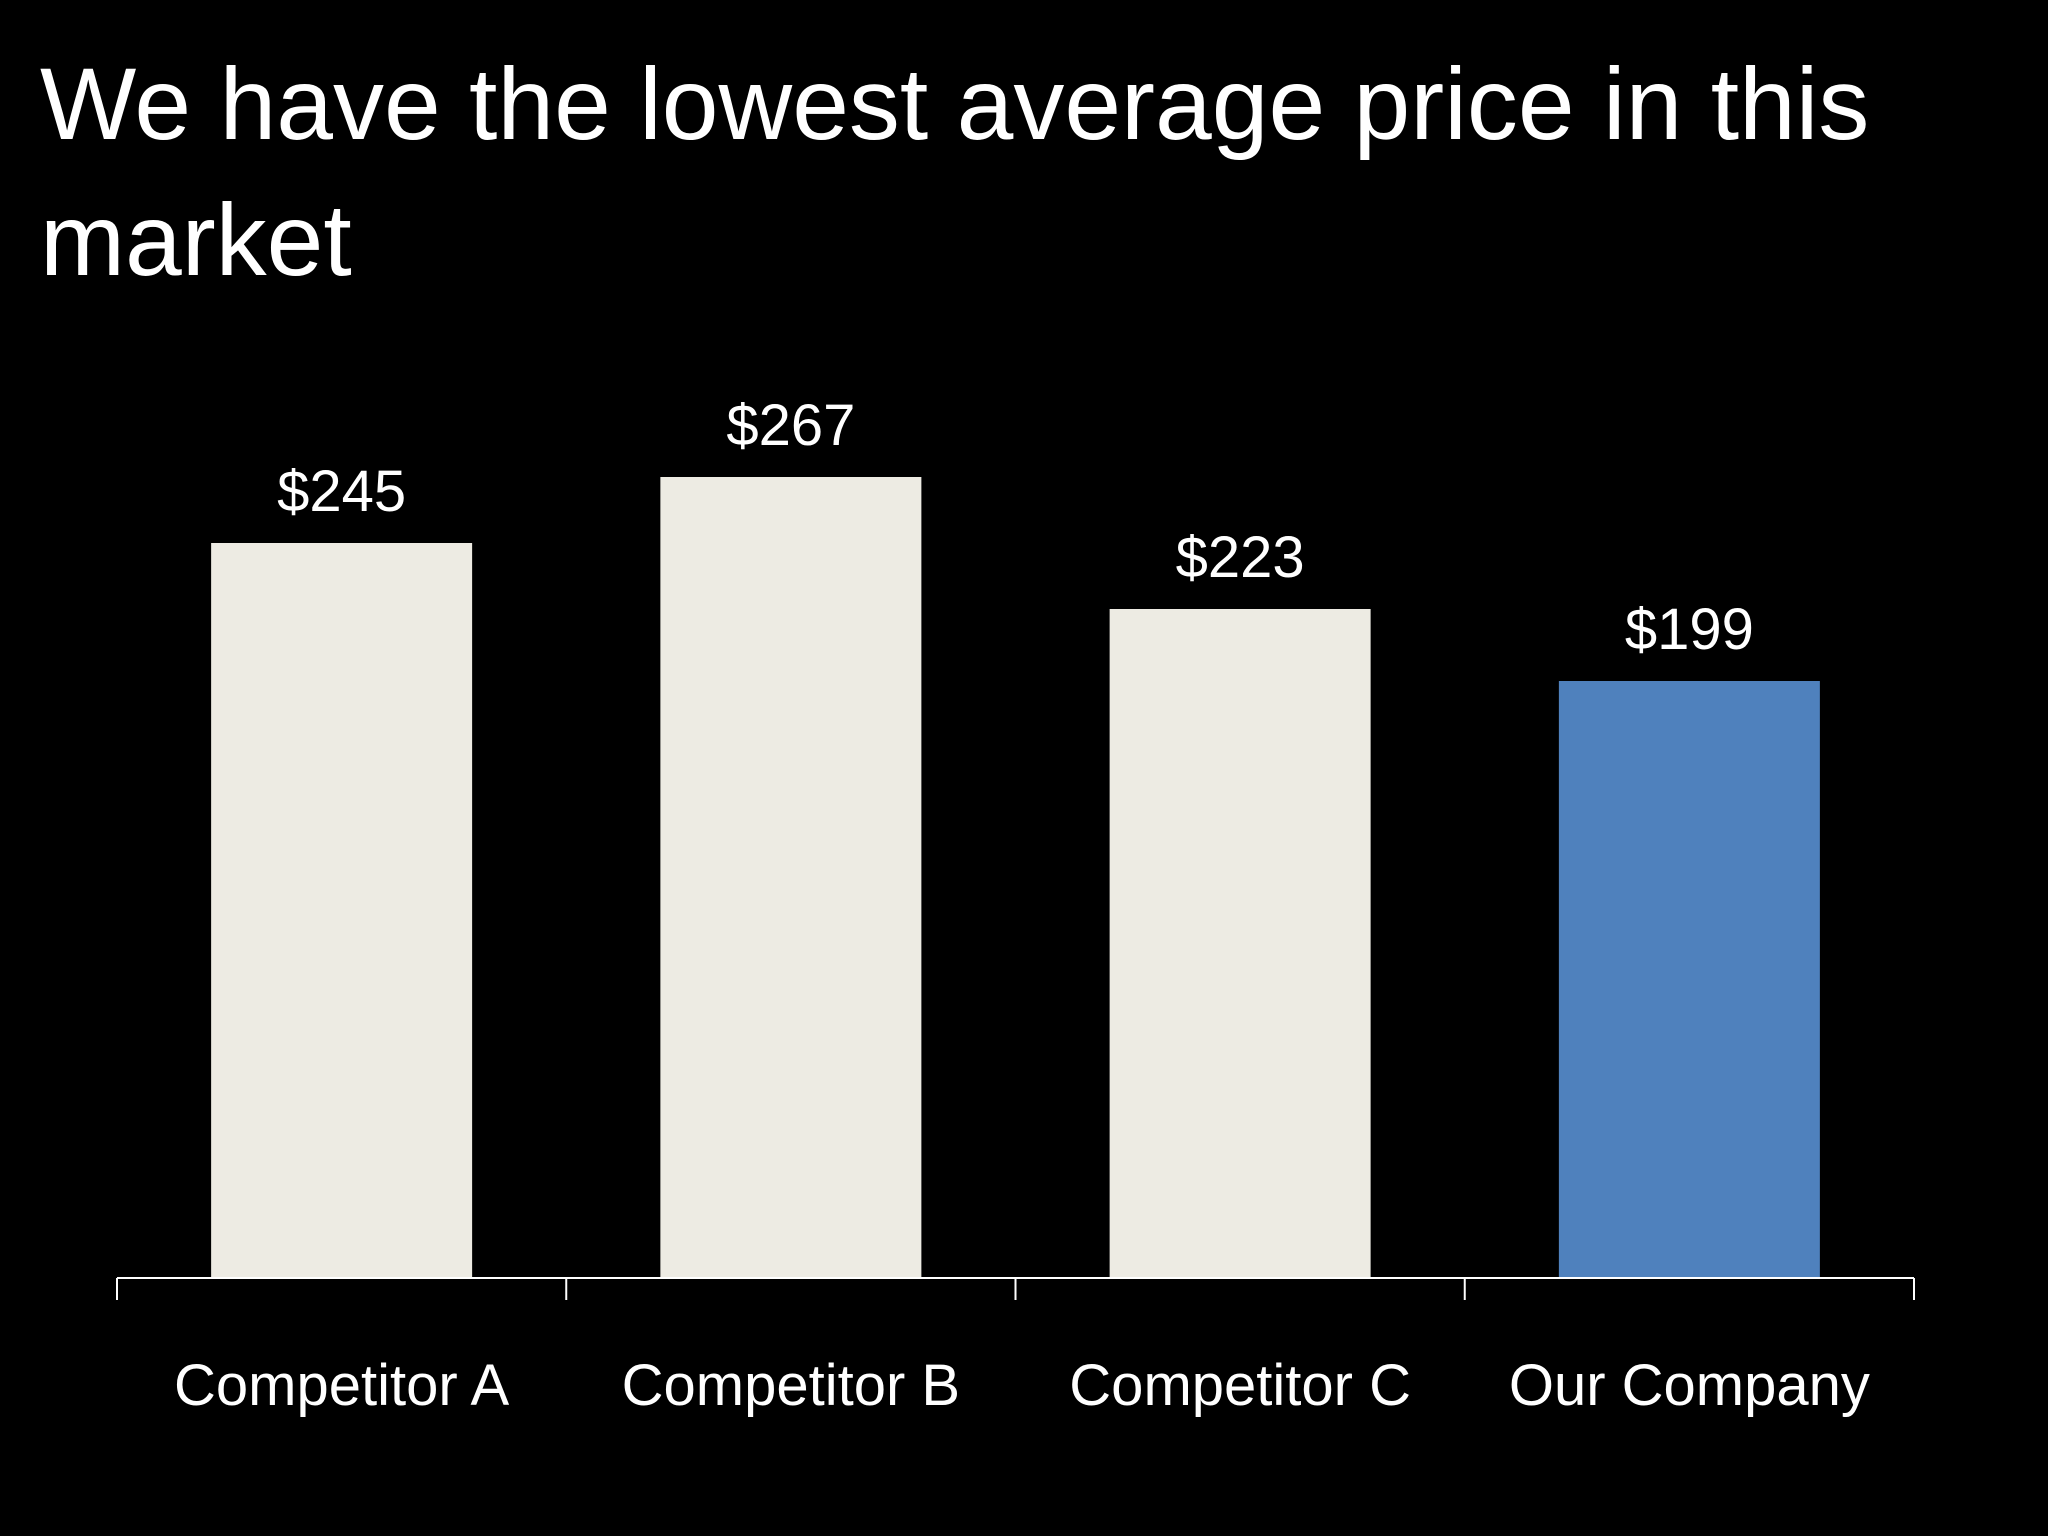  What do you see at coordinates (342, 910) in the screenshot?
I see `bar-competitor-a` at bounding box center [342, 910].